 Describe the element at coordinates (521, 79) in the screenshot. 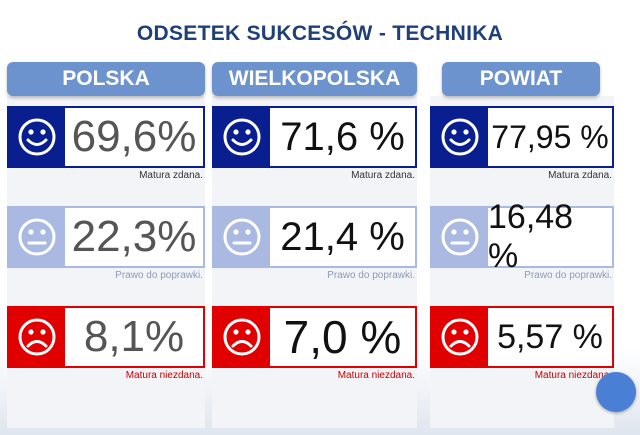

I see `column-header-powiat: POWIAT` at that location.